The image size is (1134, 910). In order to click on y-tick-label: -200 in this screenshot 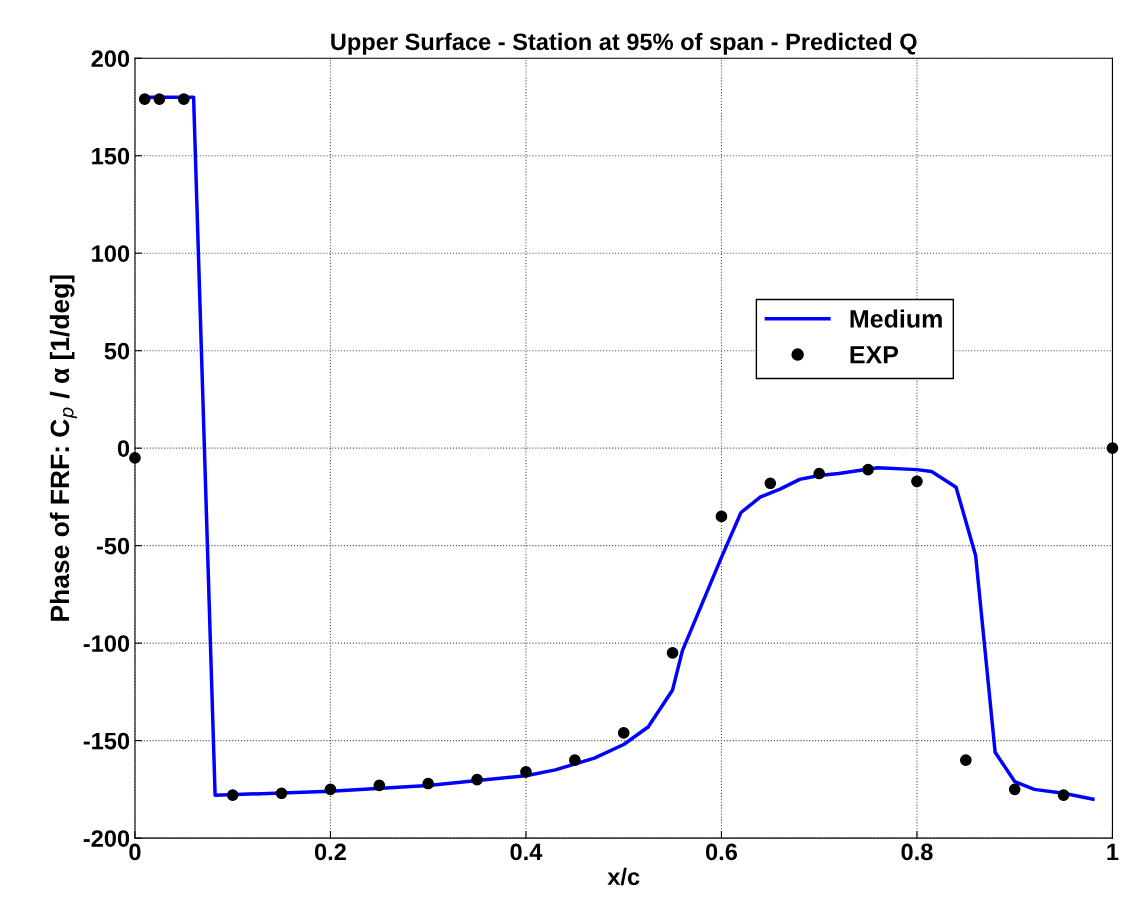, I will do `click(106, 838)`.